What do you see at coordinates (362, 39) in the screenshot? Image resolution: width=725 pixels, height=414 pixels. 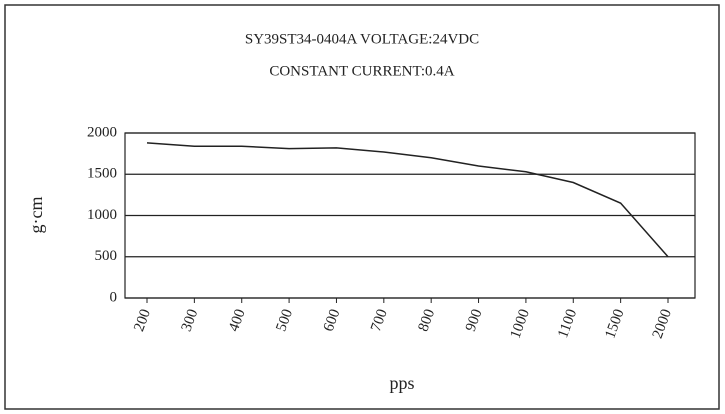 I see `chart-title: SY39ST34-0404A VOLTAGE:24VDC` at bounding box center [362, 39].